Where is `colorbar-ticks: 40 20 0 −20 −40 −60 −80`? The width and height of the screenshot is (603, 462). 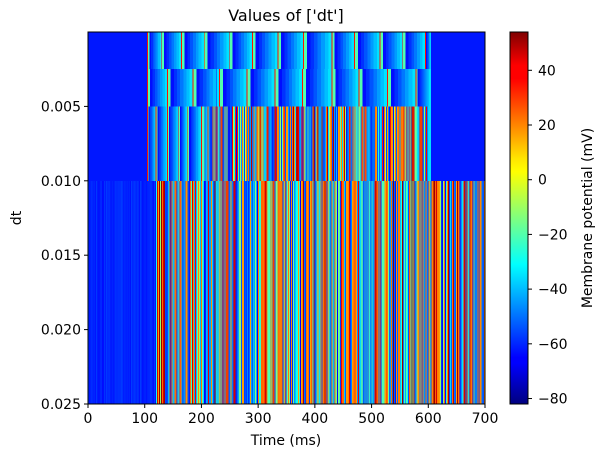
colorbar-ticks: 40 20 0 −20 −40 −60 −80 is located at coordinates (548, 235).